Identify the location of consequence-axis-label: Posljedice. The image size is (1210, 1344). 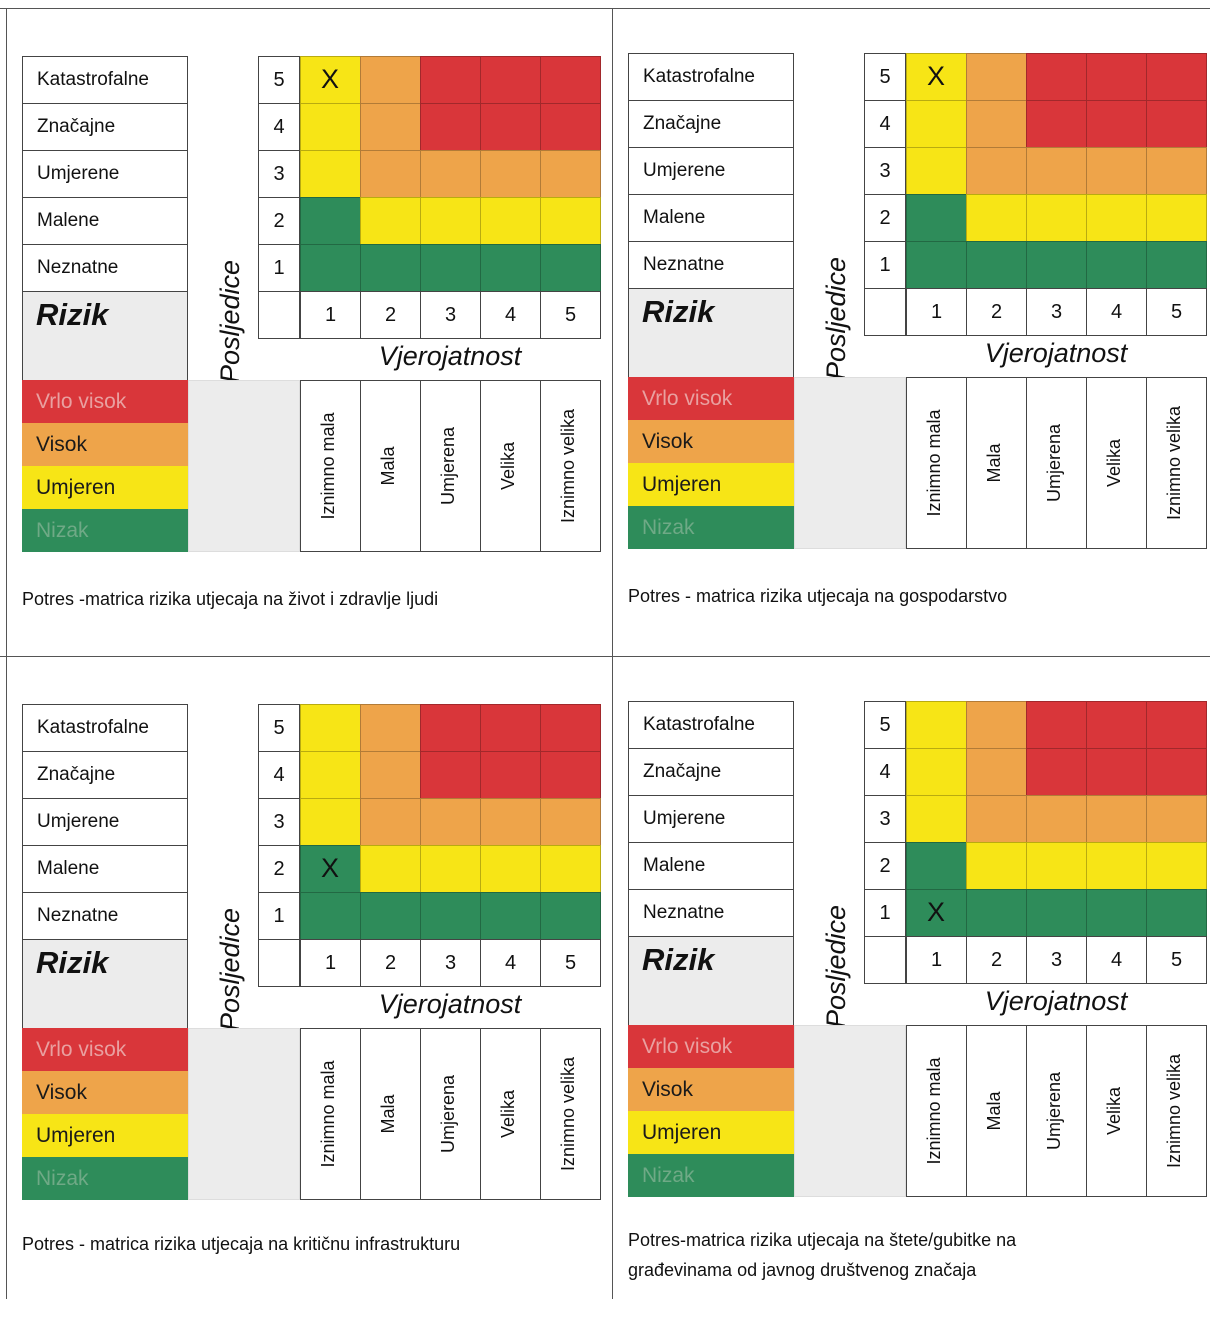
(230, 321).